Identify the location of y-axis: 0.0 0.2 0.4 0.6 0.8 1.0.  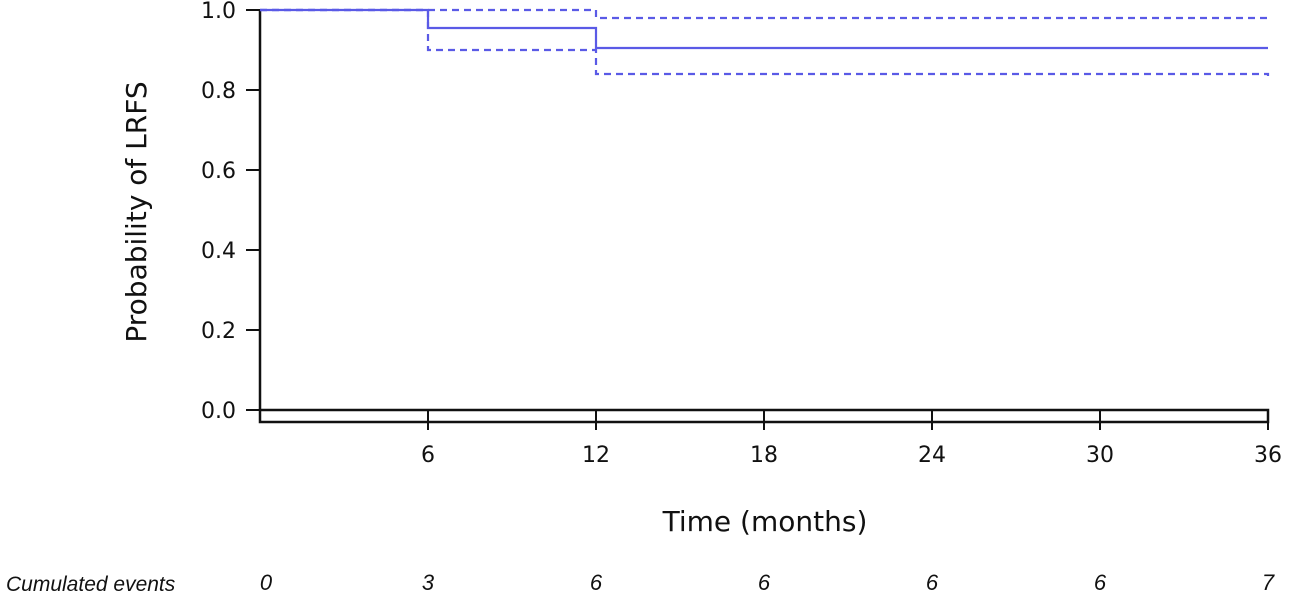
(231, 212).